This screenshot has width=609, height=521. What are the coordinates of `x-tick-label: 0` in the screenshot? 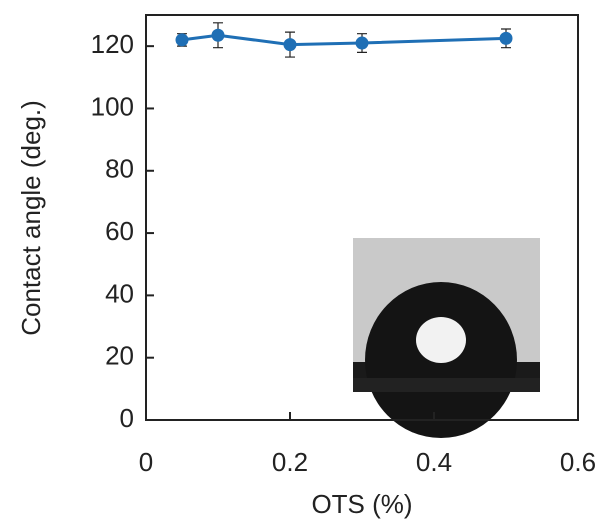 It's located at (146, 462).